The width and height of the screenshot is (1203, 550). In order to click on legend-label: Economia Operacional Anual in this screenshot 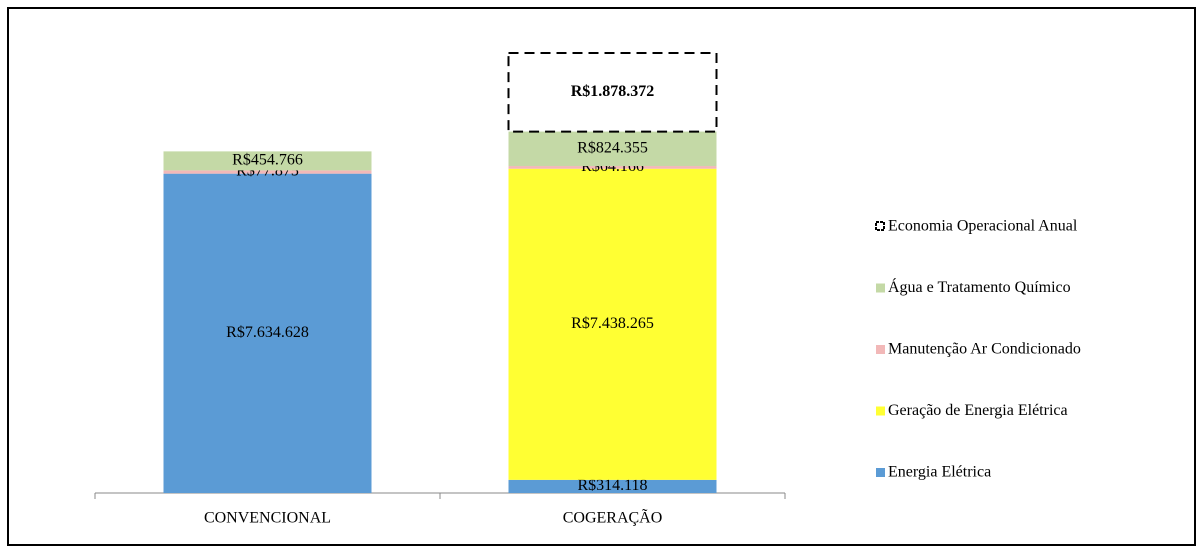, I will do `click(983, 226)`.